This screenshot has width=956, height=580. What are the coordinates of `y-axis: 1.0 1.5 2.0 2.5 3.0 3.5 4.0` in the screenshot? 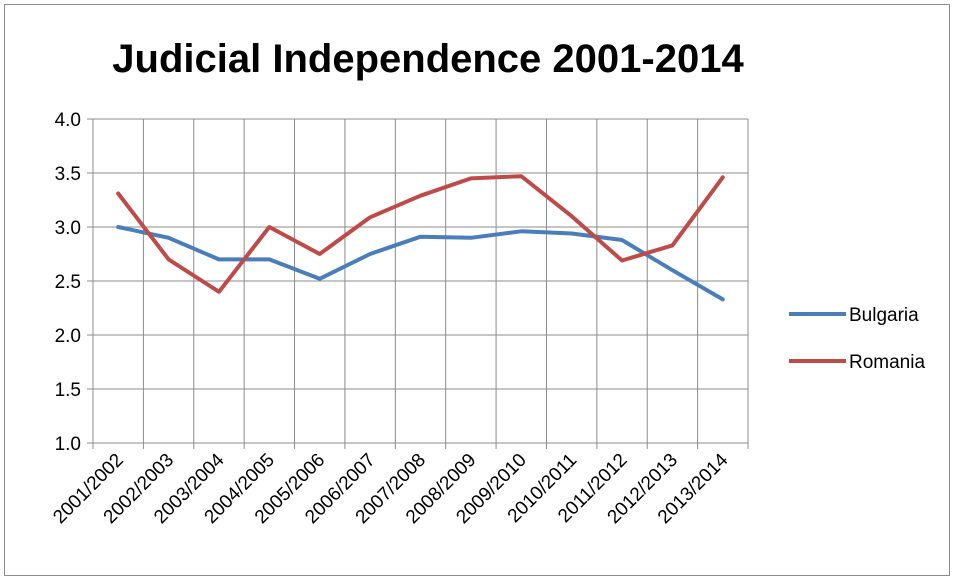 It's located at (68, 282).